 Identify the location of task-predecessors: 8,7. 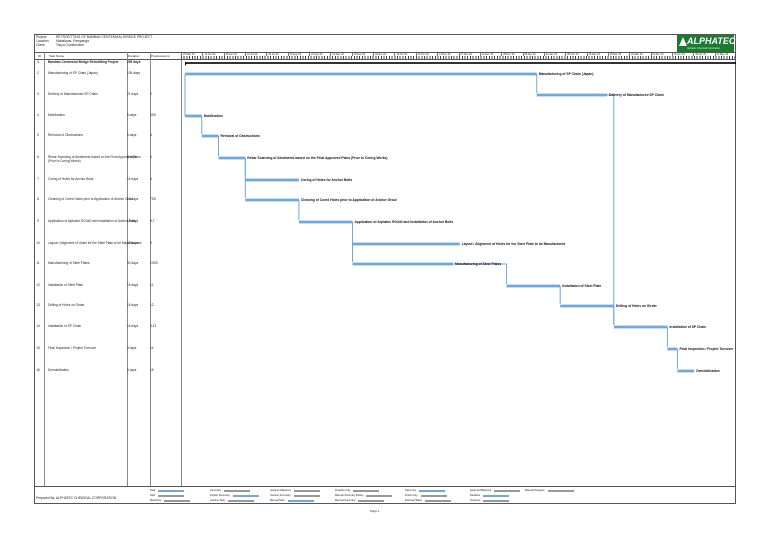
(152, 221).